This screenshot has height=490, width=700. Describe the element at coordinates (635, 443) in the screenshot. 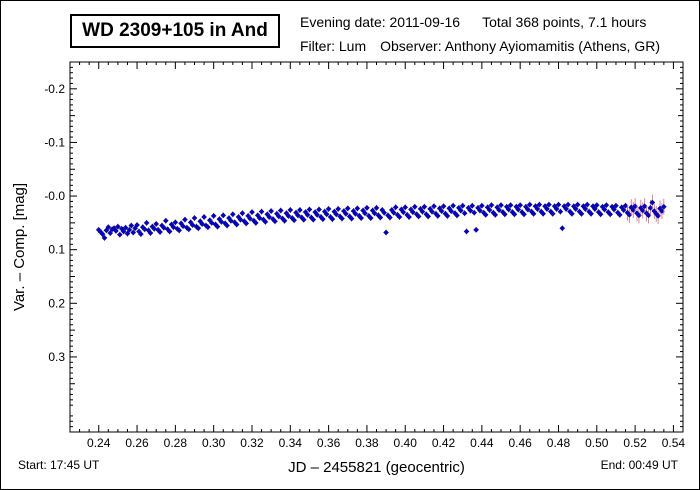

I see `x-tick-label: 0.52` at that location.